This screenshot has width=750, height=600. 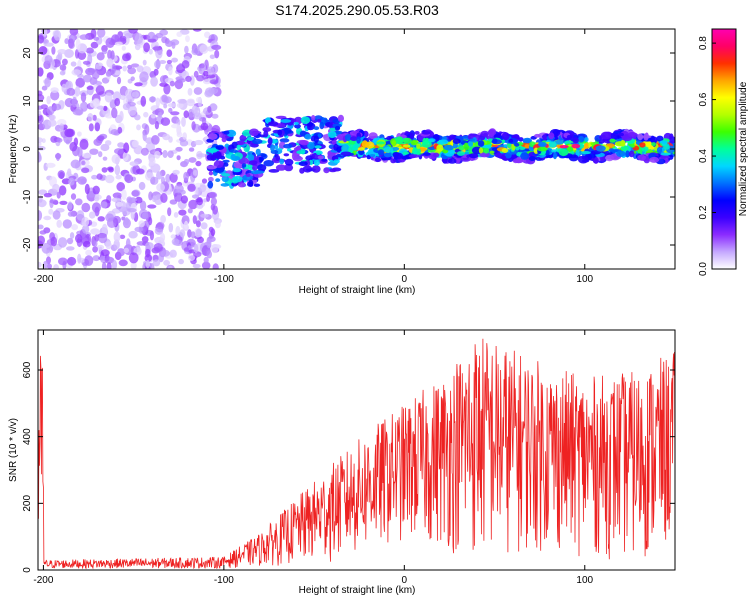 What do you see at coordinates (27, 369) in the screenshot?
I see `snr-y-tick-label: 600` at bounding box center [27, 369].